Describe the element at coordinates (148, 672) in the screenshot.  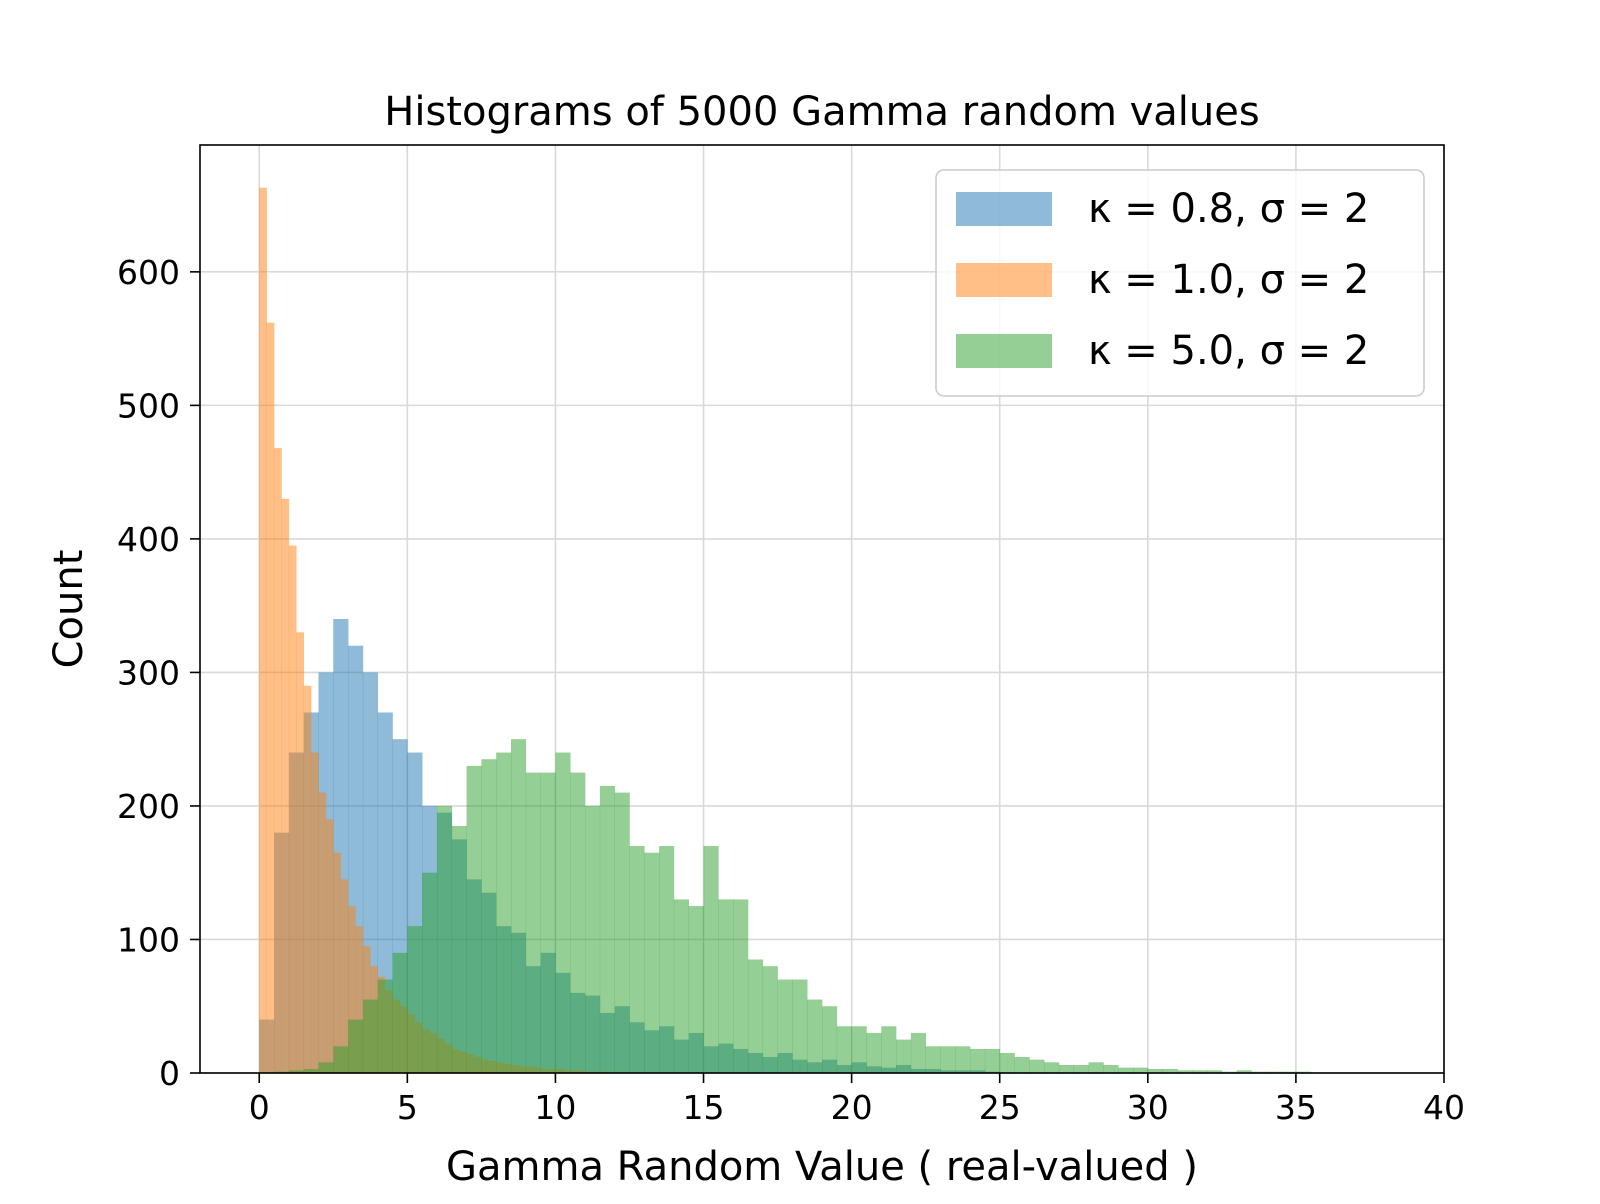
I see `y-tick-label: 300` at that location.